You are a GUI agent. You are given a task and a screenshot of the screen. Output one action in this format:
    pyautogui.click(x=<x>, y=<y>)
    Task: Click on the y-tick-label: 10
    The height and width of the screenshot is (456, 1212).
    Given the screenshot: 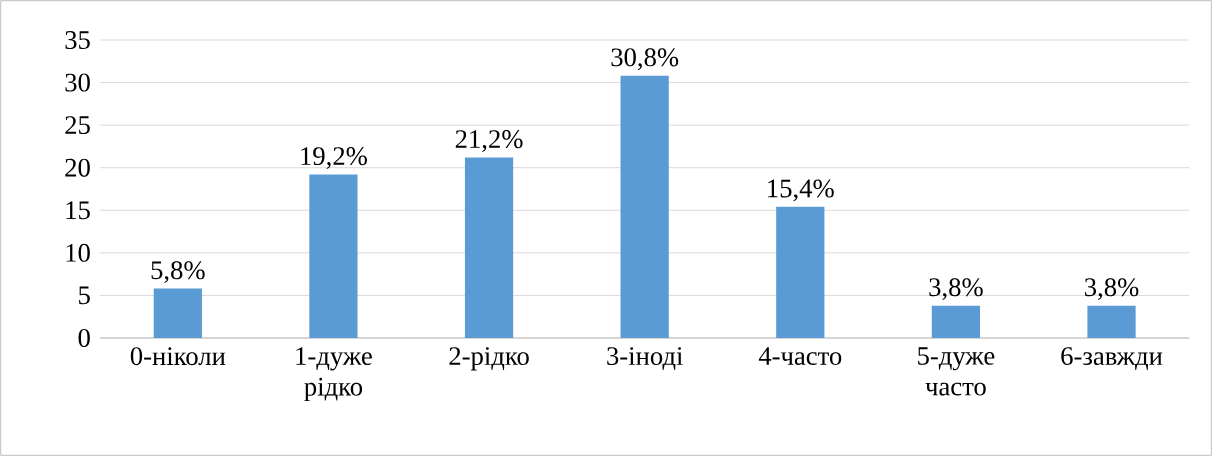 What is the action you would take?
    pyautogui.click(x=78, y=252)
    